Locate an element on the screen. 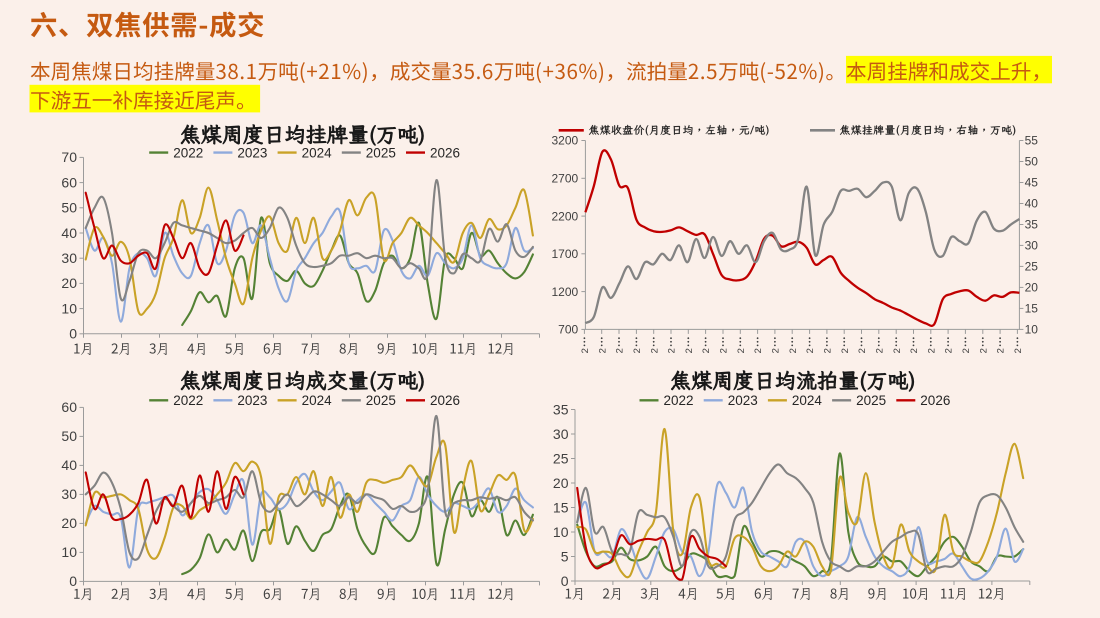 The image size is (1100, 618). svg-text: 45 is located at coordinates (1032, 183).